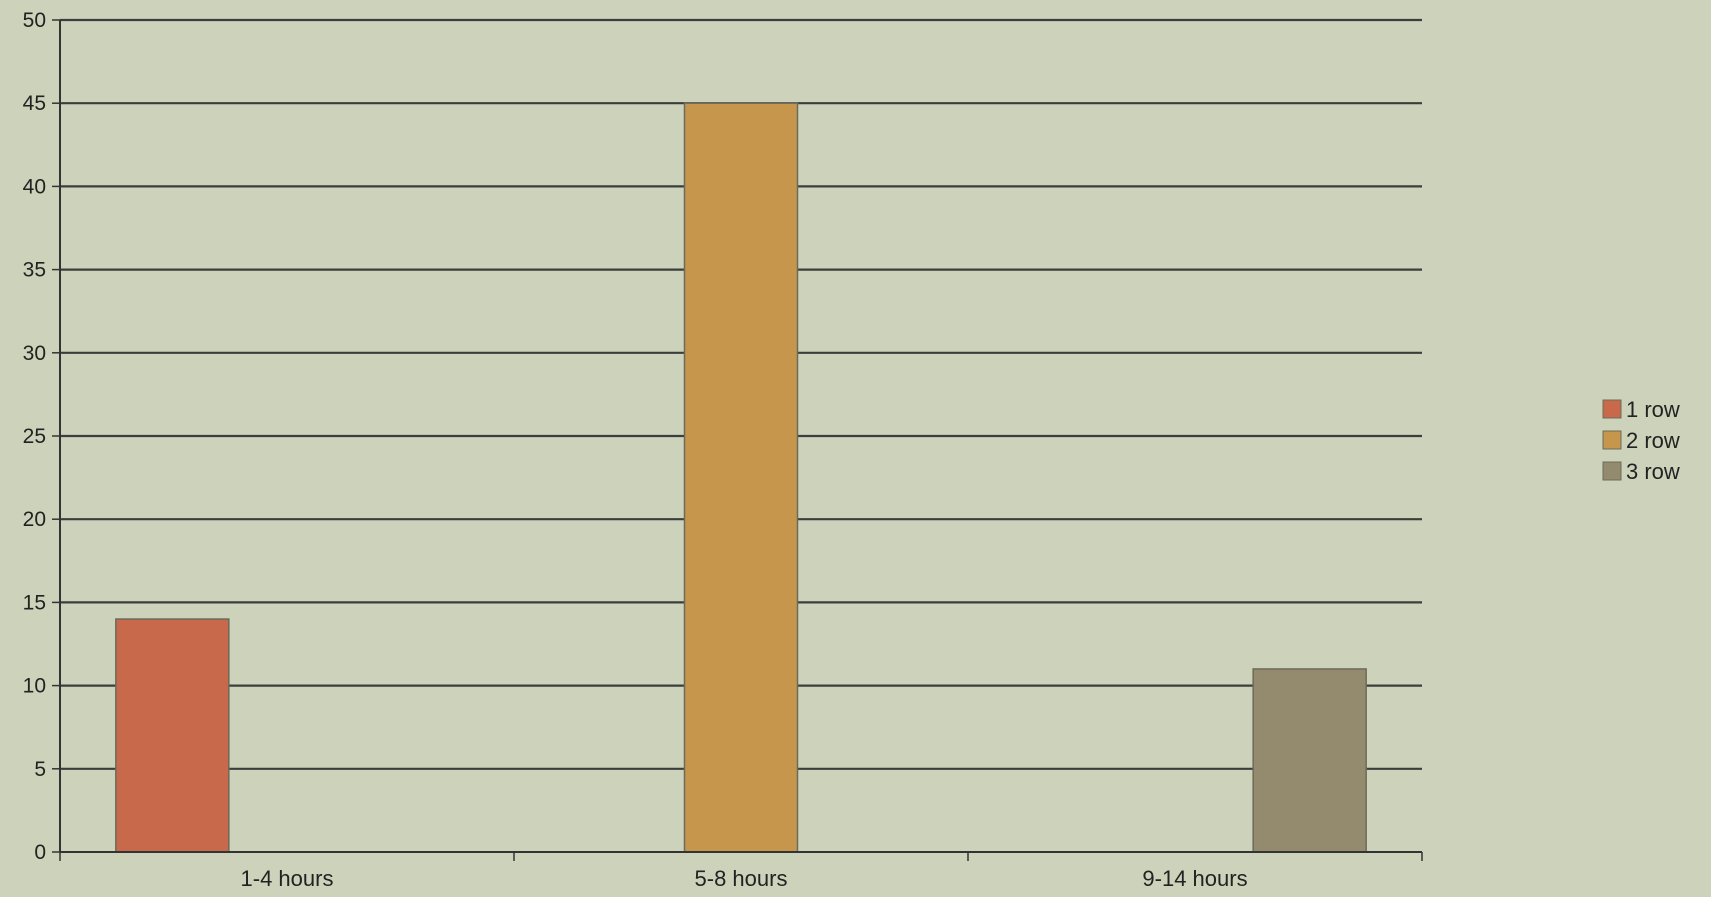 Image resolution: width=1711 pixels, height=897 pixels. What do you see at coordinates (34, 436) in the screenshot?
I see `y-tick-label: 25` at bounding box center [34, 436].